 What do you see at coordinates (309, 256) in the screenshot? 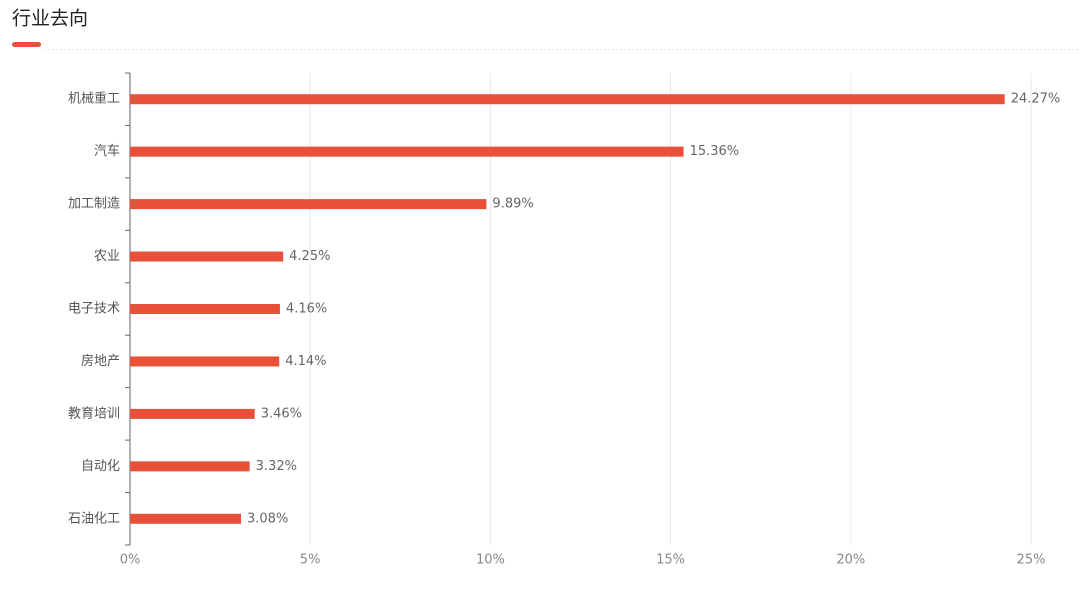
I see `value-label: 4.25%` at bounding box center [309, 256].